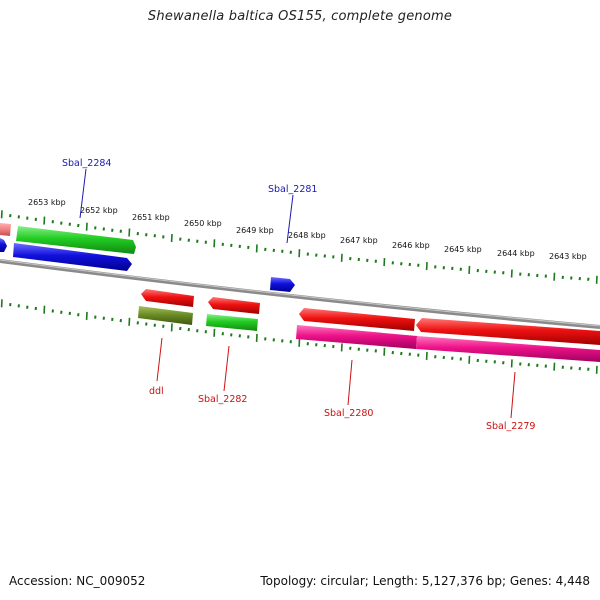  Describe the element at coordinates (255, 230) in the screenshot. I see `scale-label: 2649 kbp` at that location.